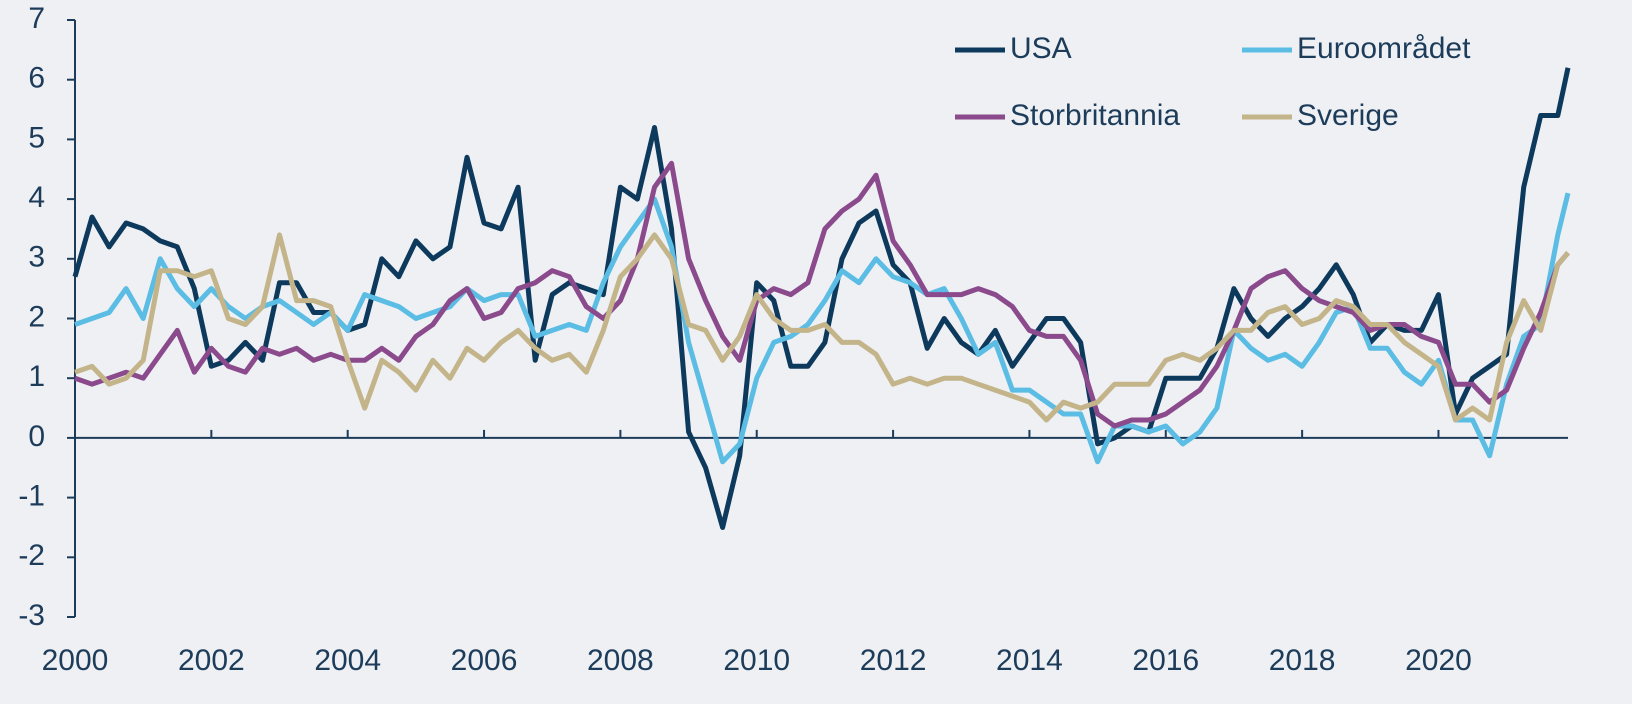  Describe the element at coordinates (1384, 48) in the screenshot. I see `legend-label: Euroområdet` at that location.